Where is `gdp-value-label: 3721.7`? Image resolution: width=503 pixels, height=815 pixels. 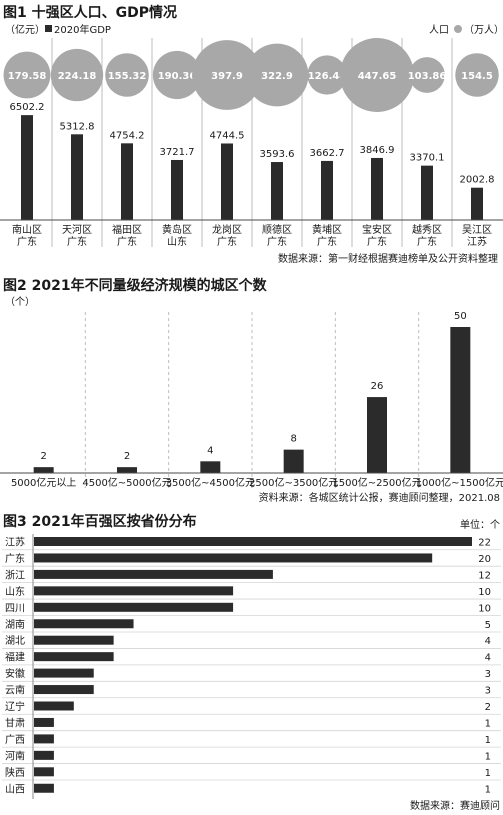
gdp-value-label: 3721.7 is located at coordinates (177, 152).